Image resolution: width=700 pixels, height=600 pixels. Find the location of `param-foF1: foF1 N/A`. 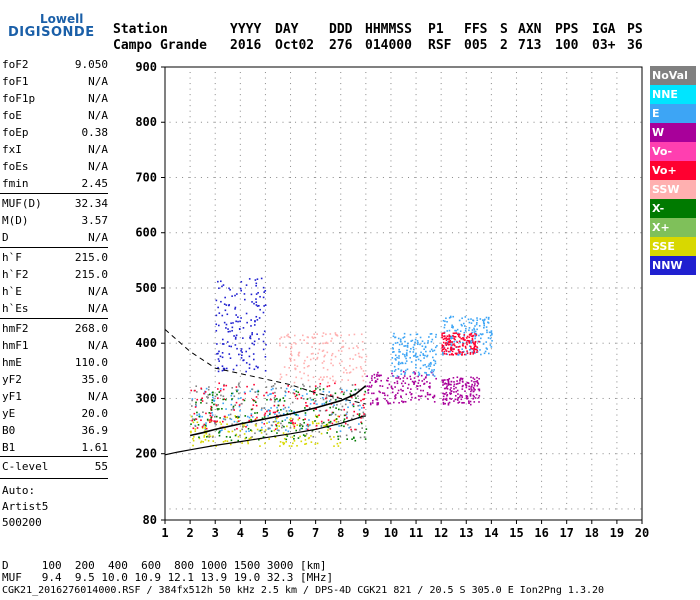

param-foF1: foF1 N/A is located at coordinates (55, 81).